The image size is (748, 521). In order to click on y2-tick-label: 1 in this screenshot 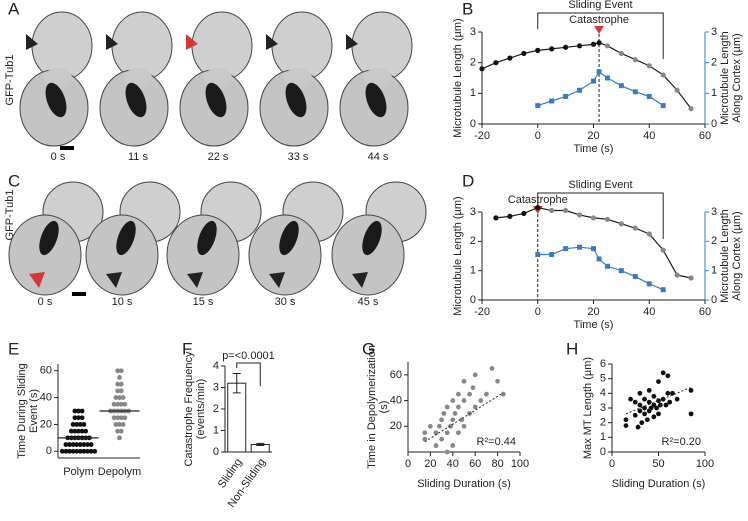, I will do `click(714, 271)`.